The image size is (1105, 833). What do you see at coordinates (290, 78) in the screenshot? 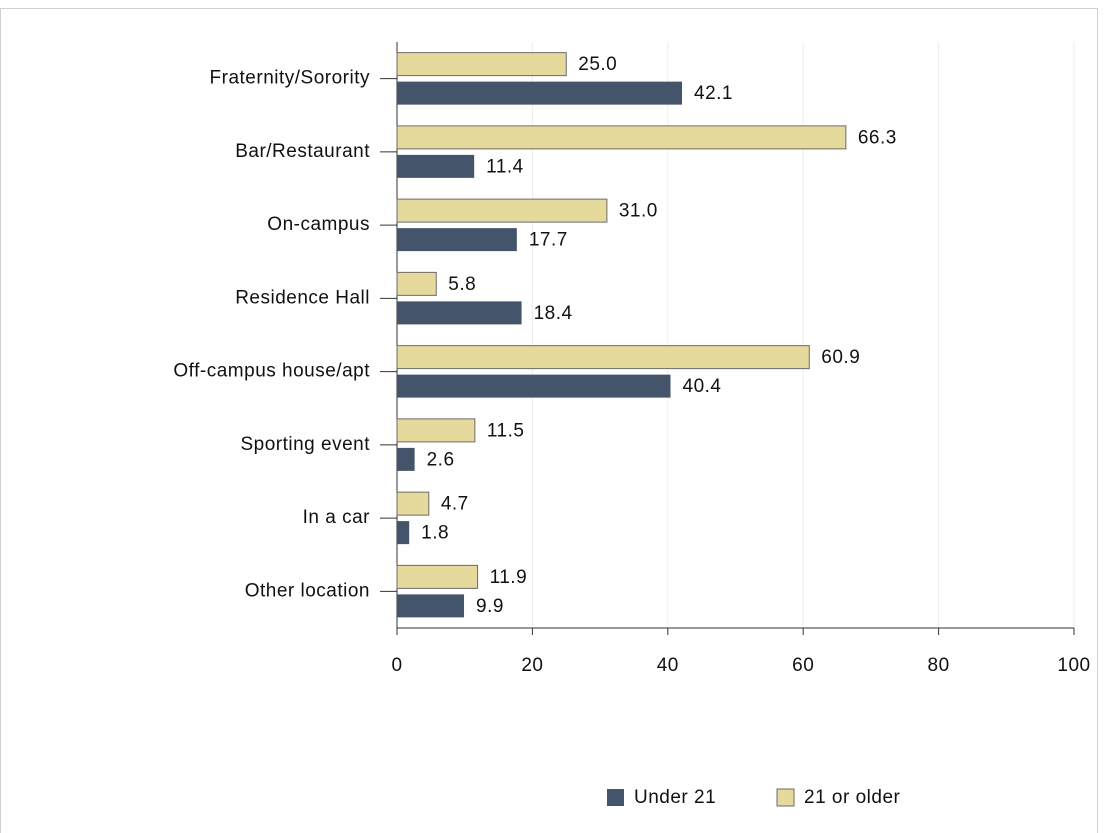
I see `y-tick-label: Fraternity/Sorority` at bounding box center [290, 78].